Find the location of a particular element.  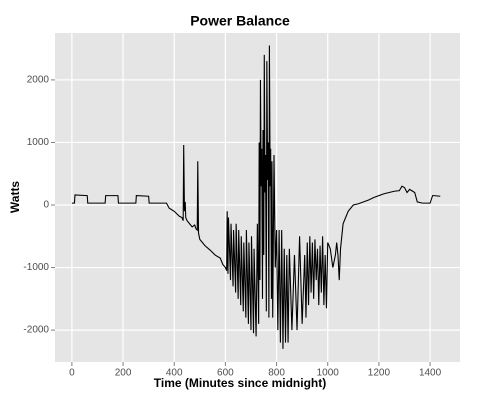

x-tick-label: 0 is located at coordinates (72, 373).